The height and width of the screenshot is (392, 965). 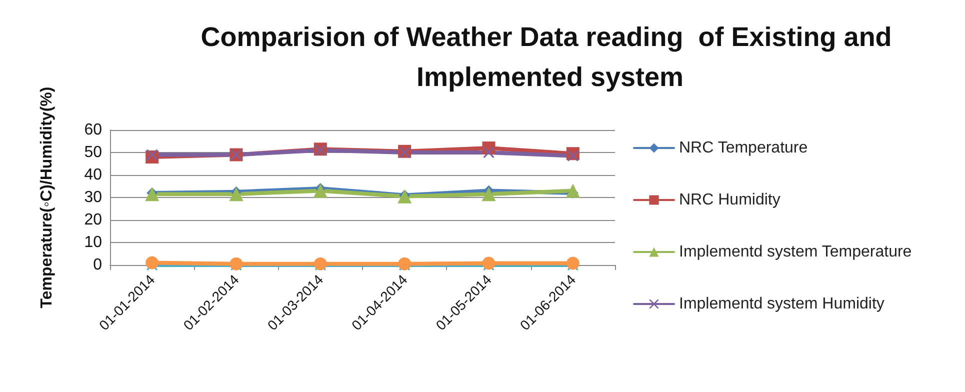 I want to click on chart-title: Comparision of Weather Data reading of Existing and Implemented system, so click(x=550, y=57).